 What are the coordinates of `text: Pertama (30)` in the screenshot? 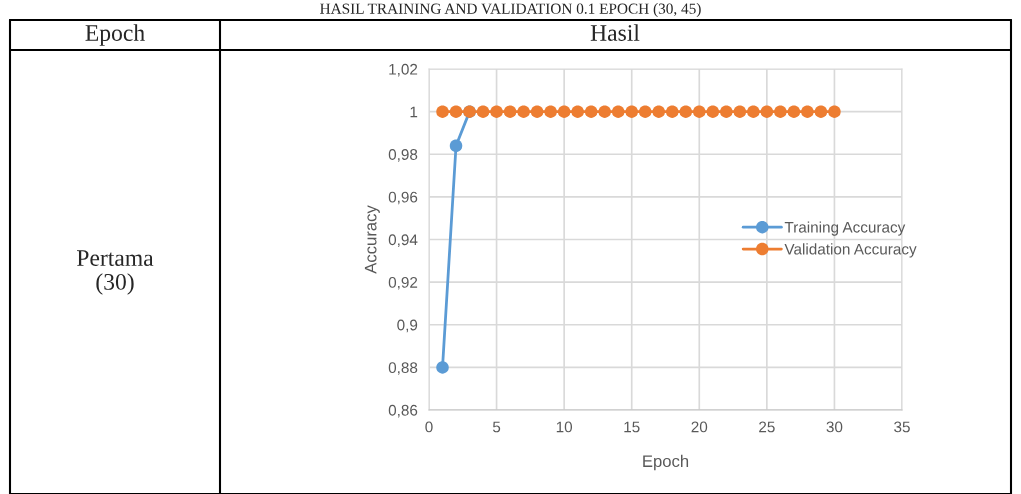 It's located at (115, 272).